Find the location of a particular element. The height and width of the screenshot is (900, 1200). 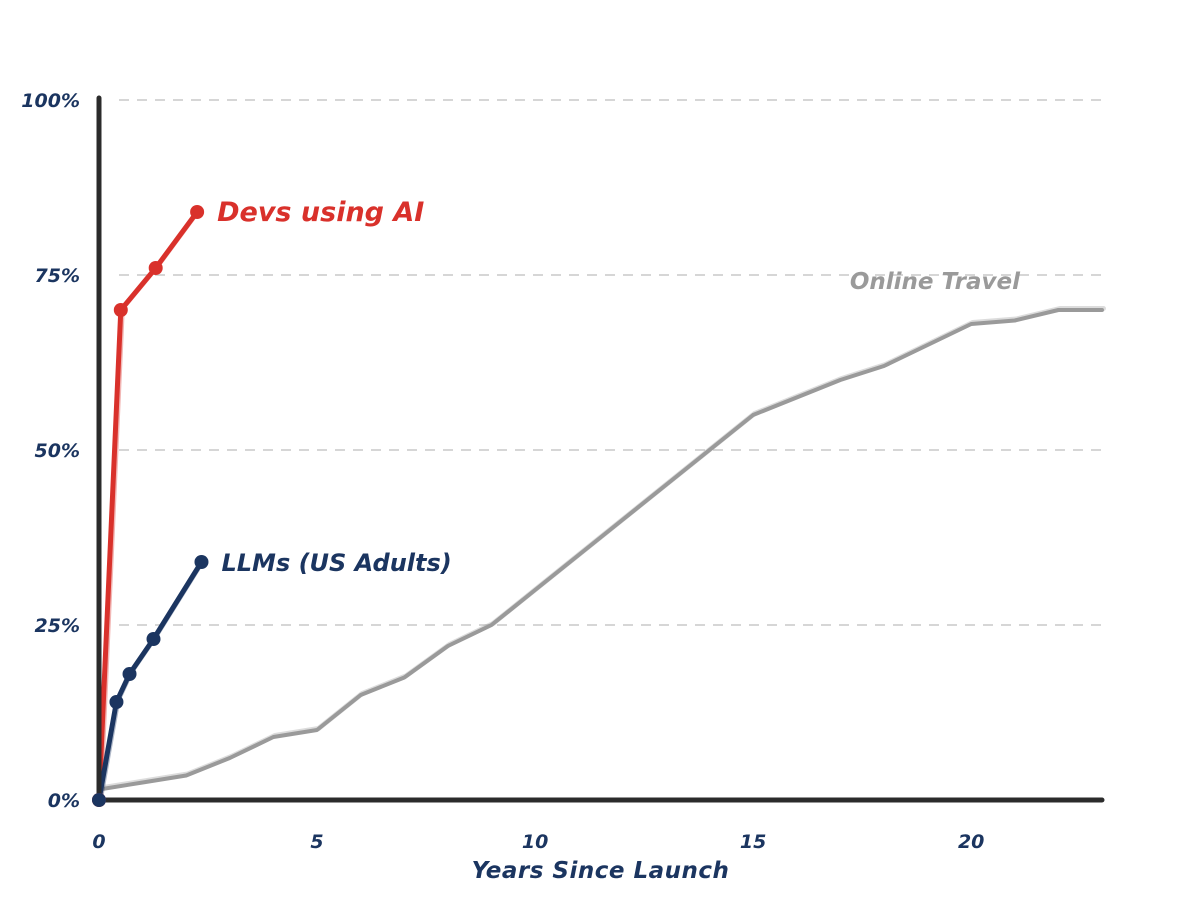

series-markers is located at coordinates (150, 506).